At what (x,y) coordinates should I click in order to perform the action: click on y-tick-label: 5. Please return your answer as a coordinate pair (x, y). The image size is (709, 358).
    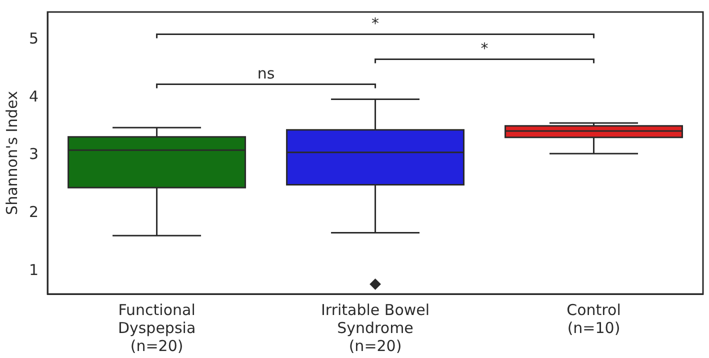
    Looking at the image, I should click on (33, 39).